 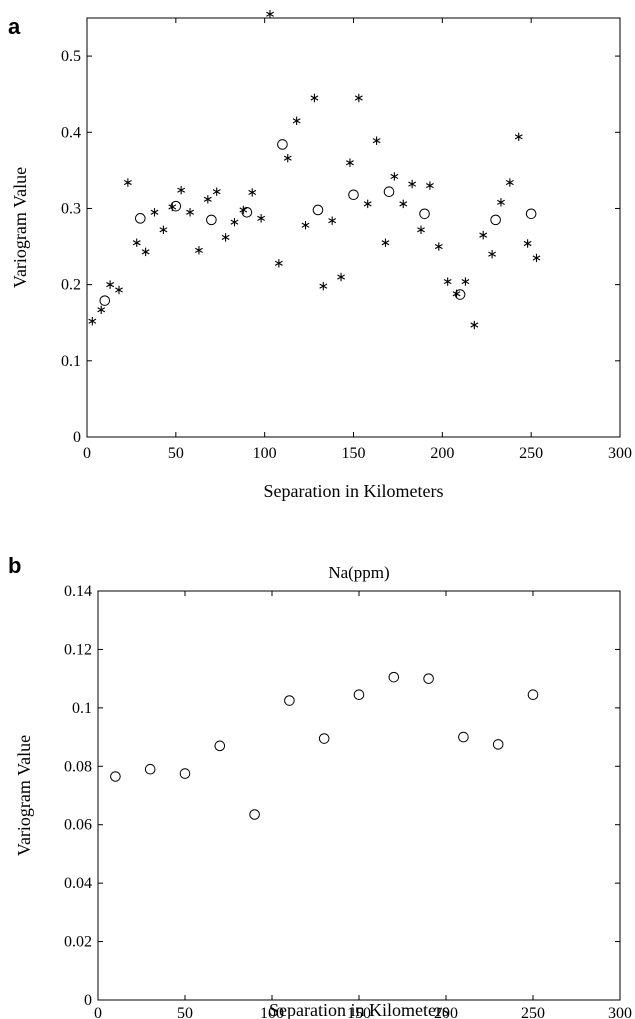 What do you see at coordinates (358, 572) in the screenshot?
I see `chart-title: Na(ppm)` at bounding box center [358, 572].